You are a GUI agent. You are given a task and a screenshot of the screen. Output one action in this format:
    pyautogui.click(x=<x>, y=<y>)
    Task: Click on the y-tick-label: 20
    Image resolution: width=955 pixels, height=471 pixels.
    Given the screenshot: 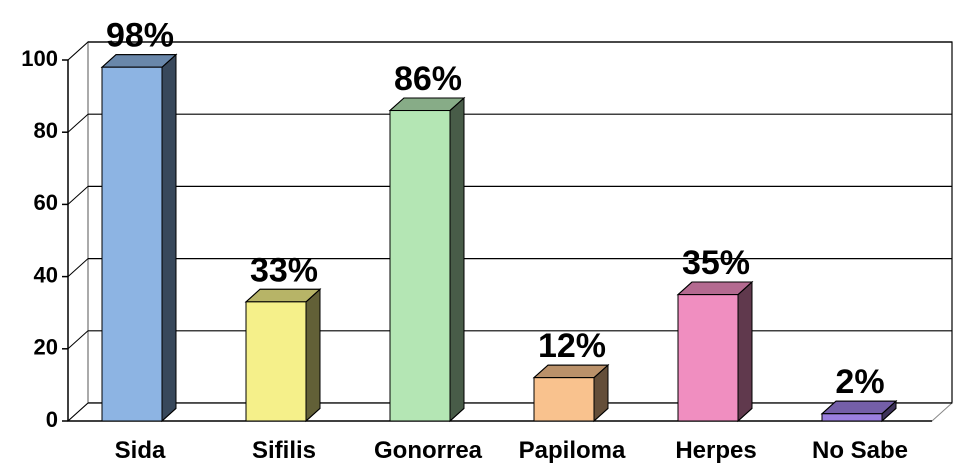 What is the action you would take?
    pyautogui.click(x=46, y=347)
    